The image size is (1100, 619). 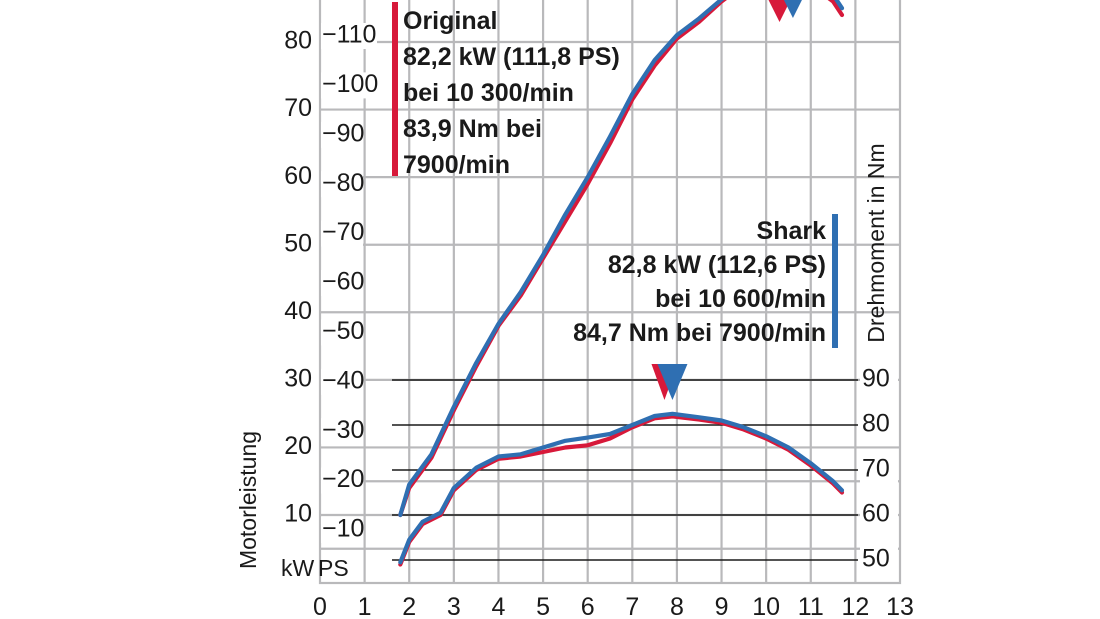 What do you see at coordinates (298, 446) in the screenshot?
I see `kw-tick-label: 20` at bounding box center [298, 446].